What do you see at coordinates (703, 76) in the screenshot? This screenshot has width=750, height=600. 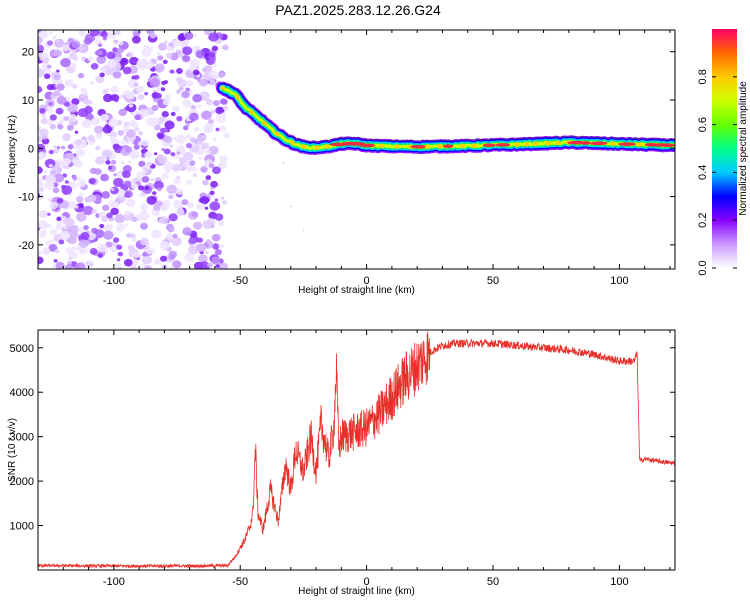 I see `colorbar-tick-label: 0.8` at bounding box center [703, 76].